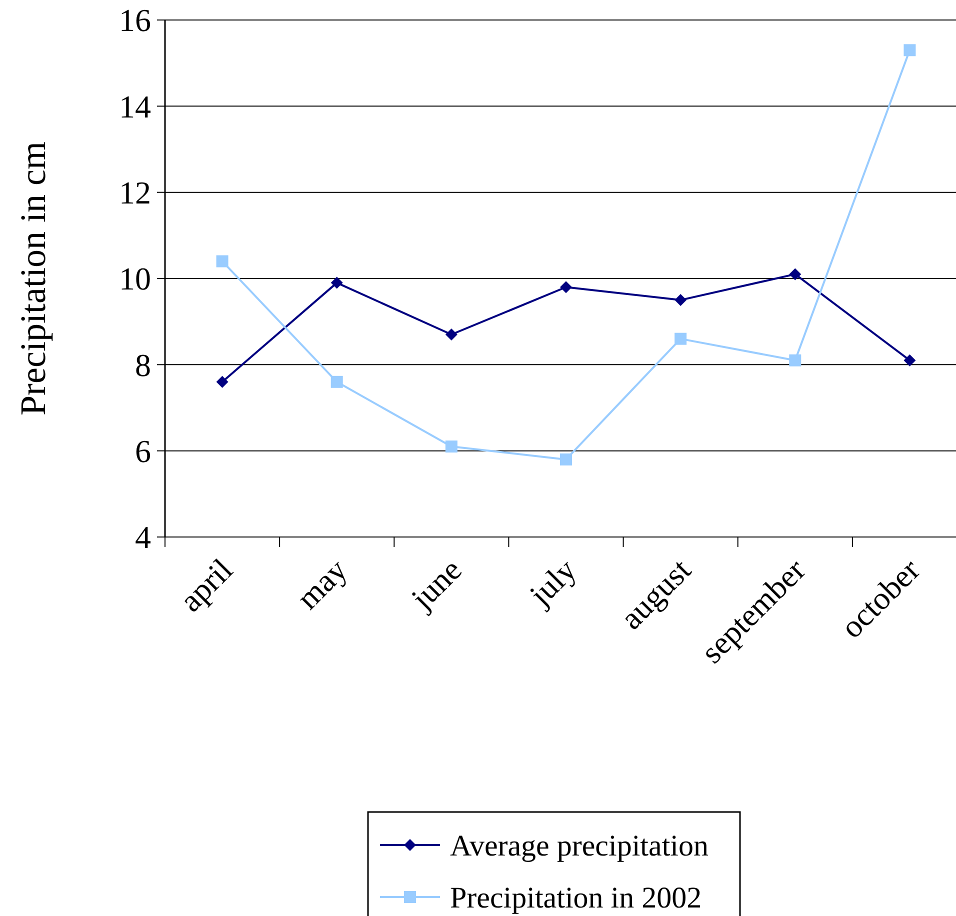  I want to click on y-tick-label: 14, so click(135, 106).